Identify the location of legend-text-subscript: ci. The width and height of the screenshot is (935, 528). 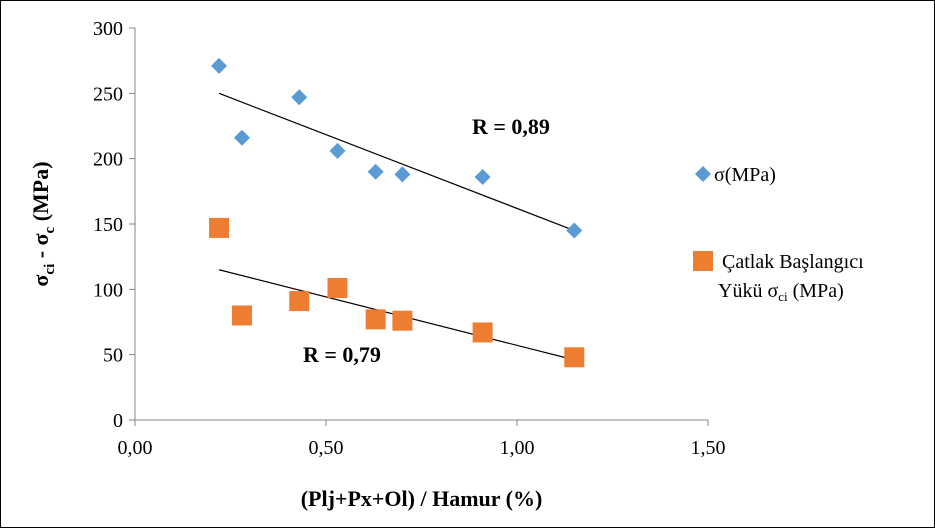
(783, 296).